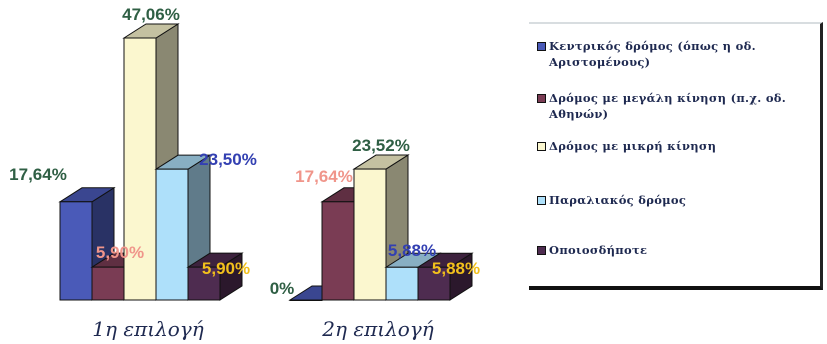 The width and height of the screenshot is (827, 344). I want to click on legend-label: Οποιοσδήποτε, so click(598, 250).